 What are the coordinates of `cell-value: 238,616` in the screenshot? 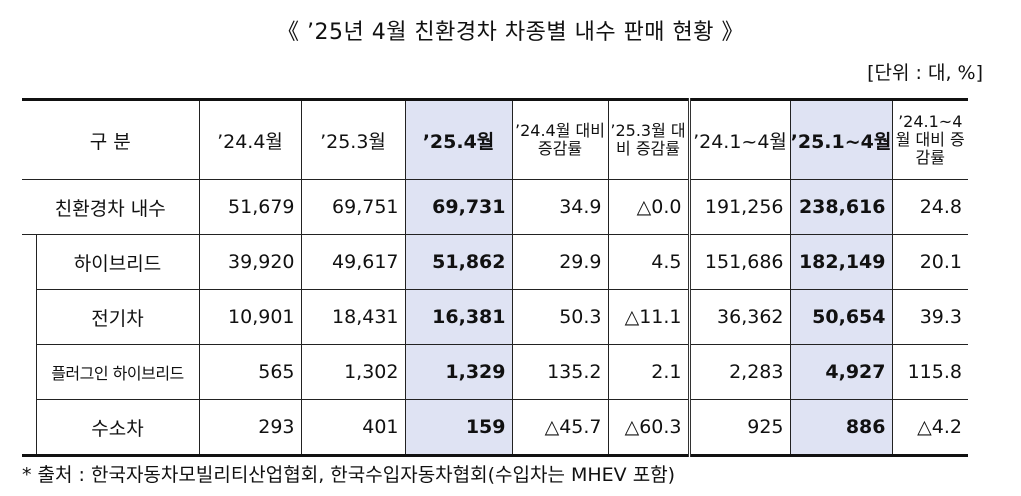 It's located at (840, 207).